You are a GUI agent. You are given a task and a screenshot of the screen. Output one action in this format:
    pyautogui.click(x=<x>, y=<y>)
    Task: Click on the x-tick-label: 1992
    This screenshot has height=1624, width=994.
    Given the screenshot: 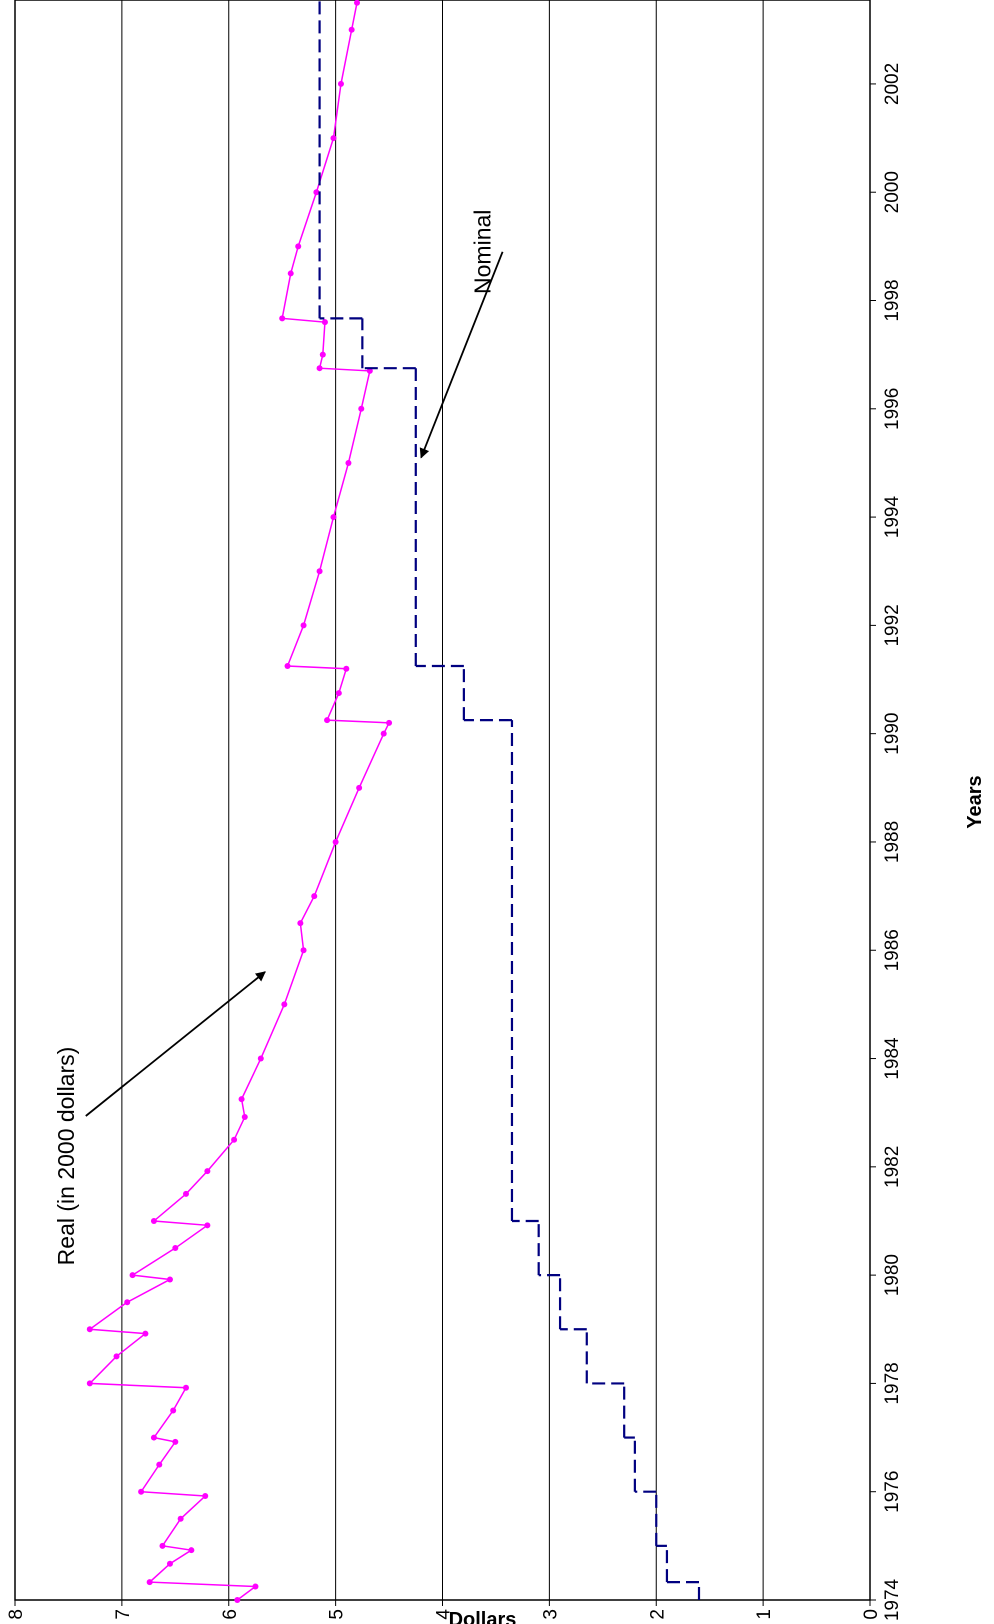 What is the action you would take?
    pyautogui.click(x=892, y=625)
    